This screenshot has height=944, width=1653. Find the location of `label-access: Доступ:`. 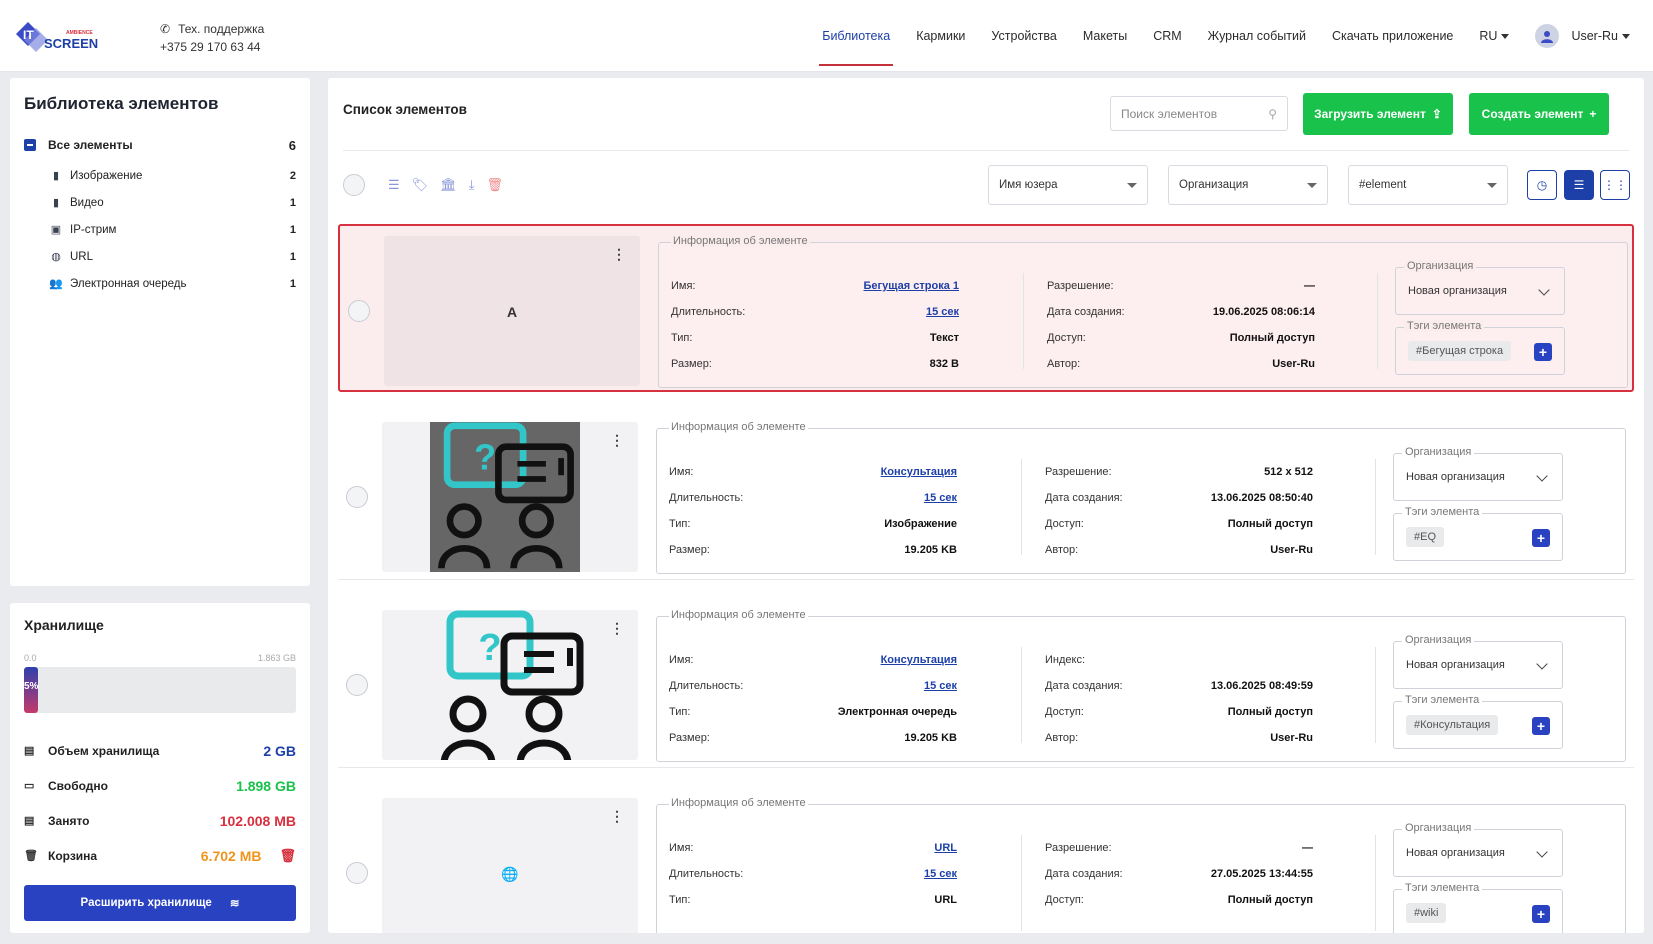

label-access: Доступ: is located at coordinates (1064, 524).